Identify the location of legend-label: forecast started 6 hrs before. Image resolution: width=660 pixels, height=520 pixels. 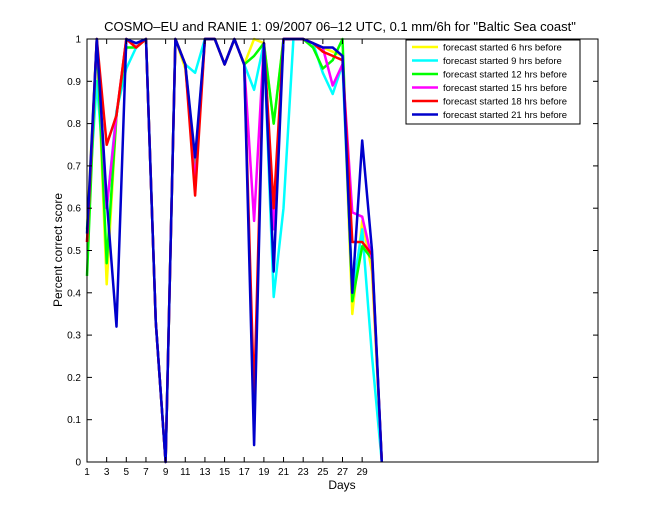
(502, 48).